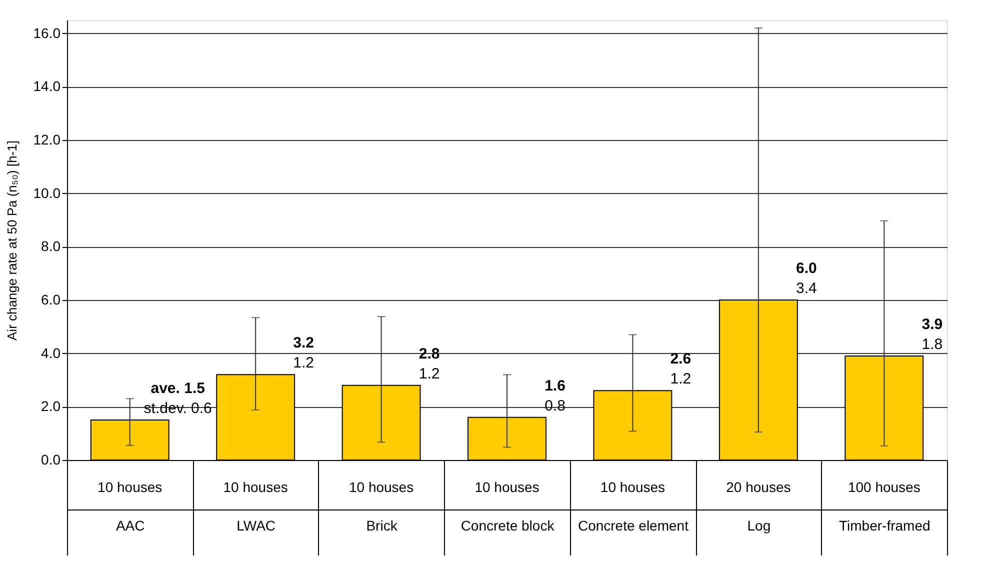 Image resolution: width=991 pixels, height=575 pixels. What do you see at coordinates (806, 268) in the screenshot?
I see `data-label: 6.0` at bounding box center [806, 268].